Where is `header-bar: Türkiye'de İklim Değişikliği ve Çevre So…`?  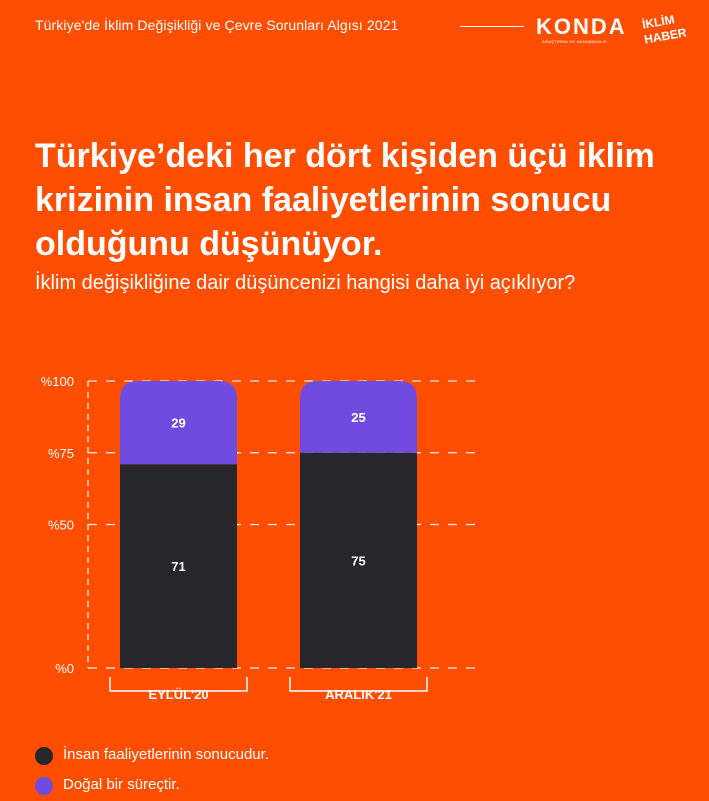 header-bar: Türkiye'de İklim Değişikliği ve Çevre So… is located at coordinates (354, 30).